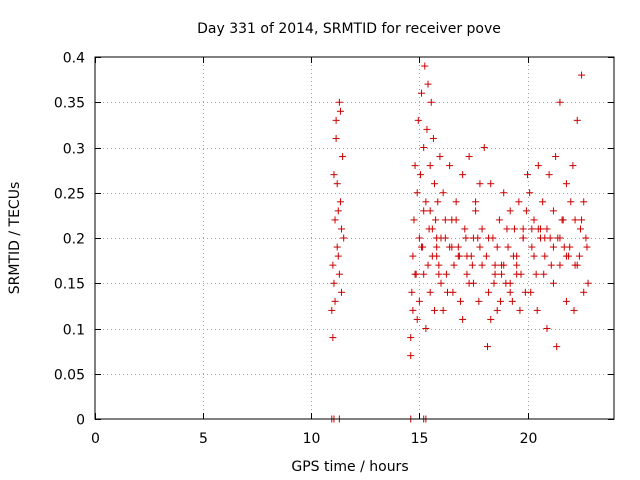 This screenshot has width=640, height=480. Describe the element at coordinates (529, 439) in the screenshot. I see `x-tick-label: 20` at that location.